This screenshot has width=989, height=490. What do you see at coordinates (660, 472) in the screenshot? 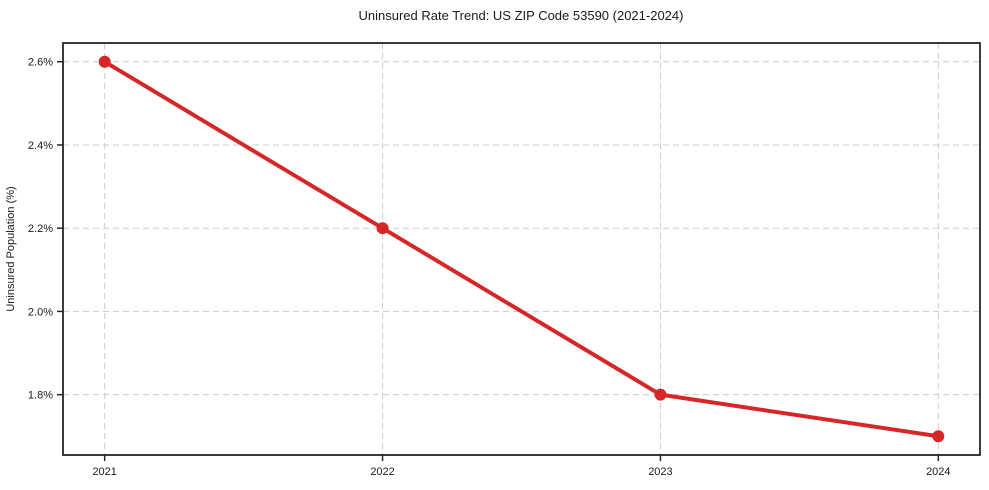
I see `x-tick-label: 2023` at bounding box center [660, 472].